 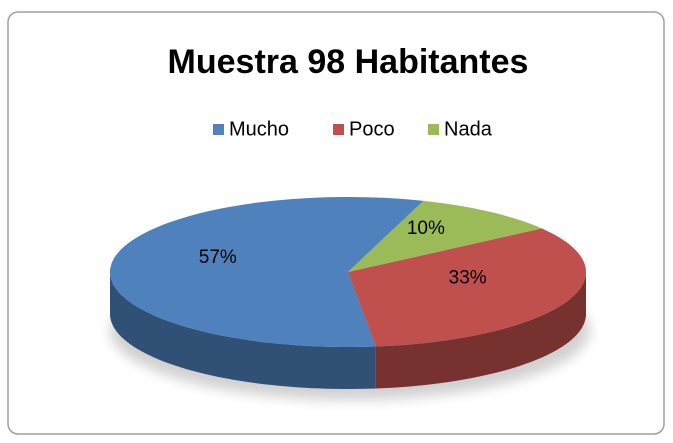 I want to click on chart-title: Muestra 98 Habitantes, so click(x=348, y=62).